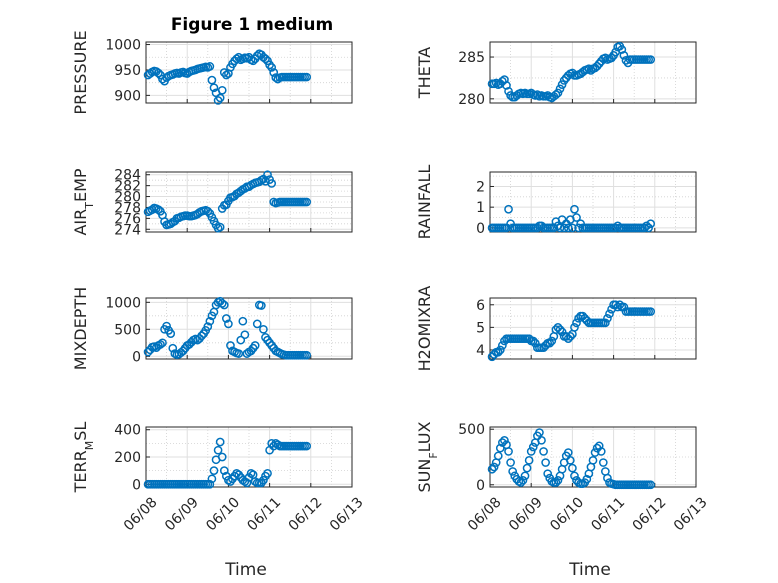 Image resolution: width=778 pixels, height=583 pixels. I want to click on x-tick-label: 06/08, so click(141, 514).